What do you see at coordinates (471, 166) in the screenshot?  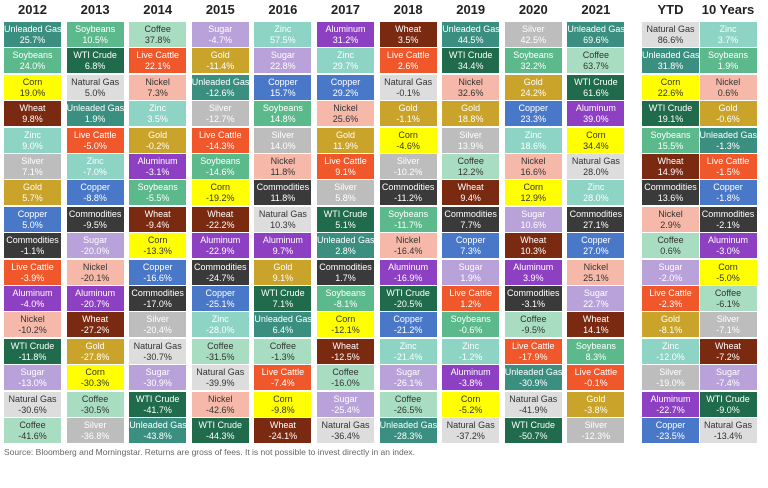 I see `return-cell: Coffee 12.2%` at bounding box center [471, 166].